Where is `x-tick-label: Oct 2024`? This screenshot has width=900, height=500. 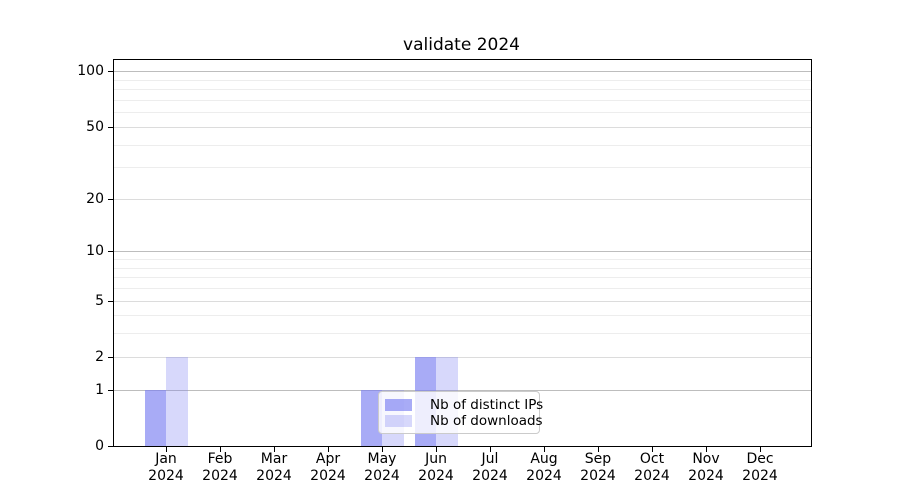
x-tick-label: Oct 2024 is located at coordinates (652, 467).